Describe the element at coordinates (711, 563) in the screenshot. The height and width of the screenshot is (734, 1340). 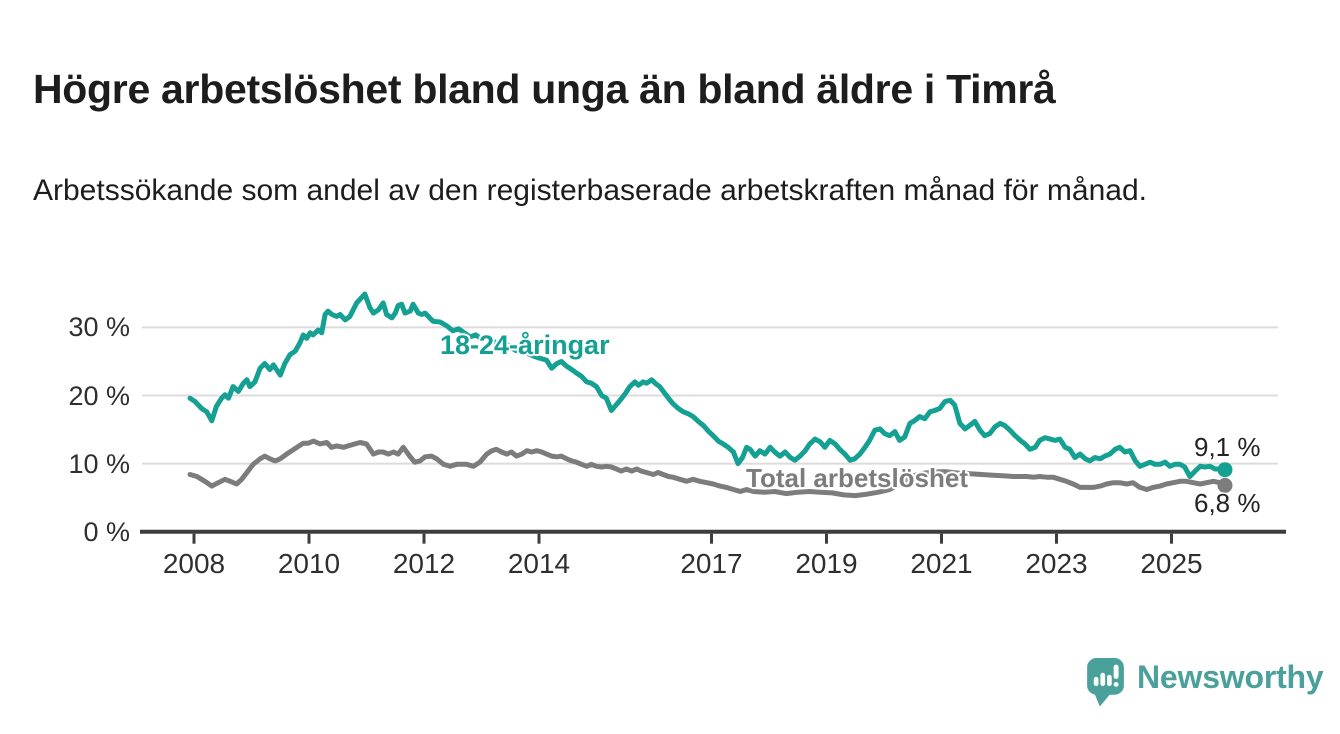
I see `x-tick-label-2017: 2017` at that location.